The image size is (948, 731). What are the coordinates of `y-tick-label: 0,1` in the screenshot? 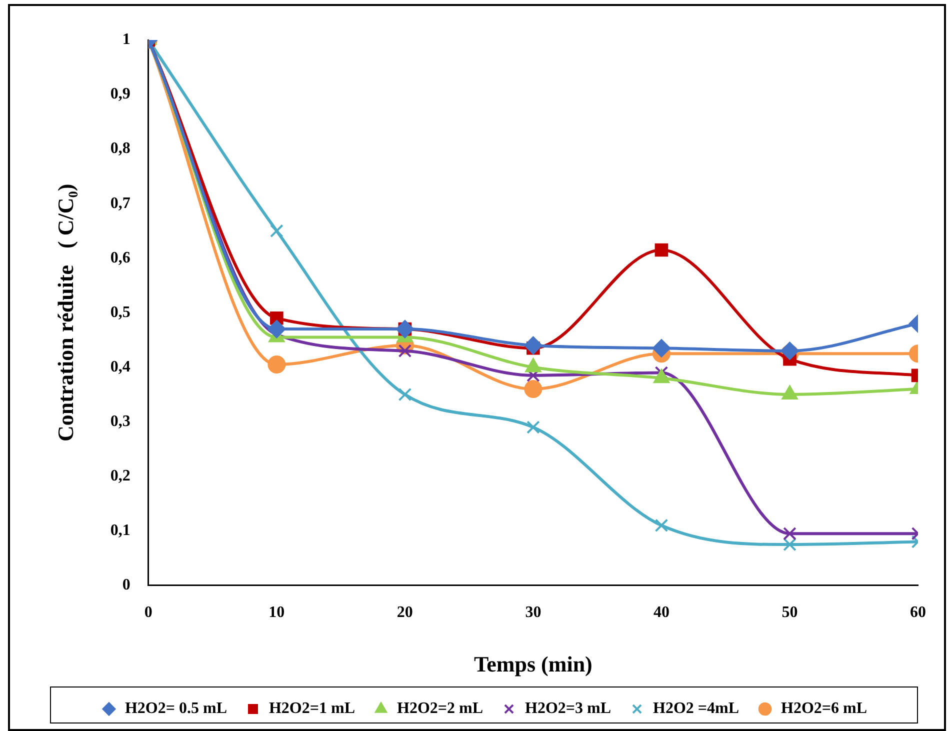 It's located at (120, 530).